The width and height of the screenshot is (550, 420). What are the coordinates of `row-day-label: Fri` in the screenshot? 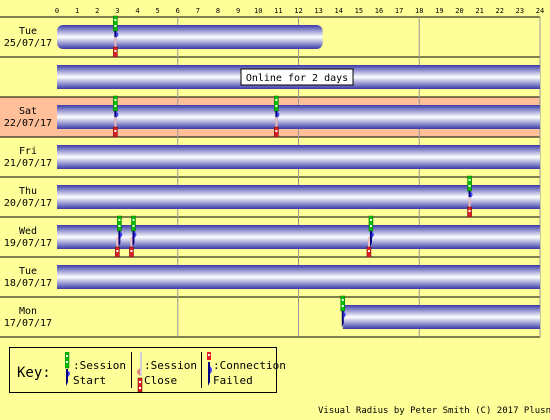 It's located at (28, 151).